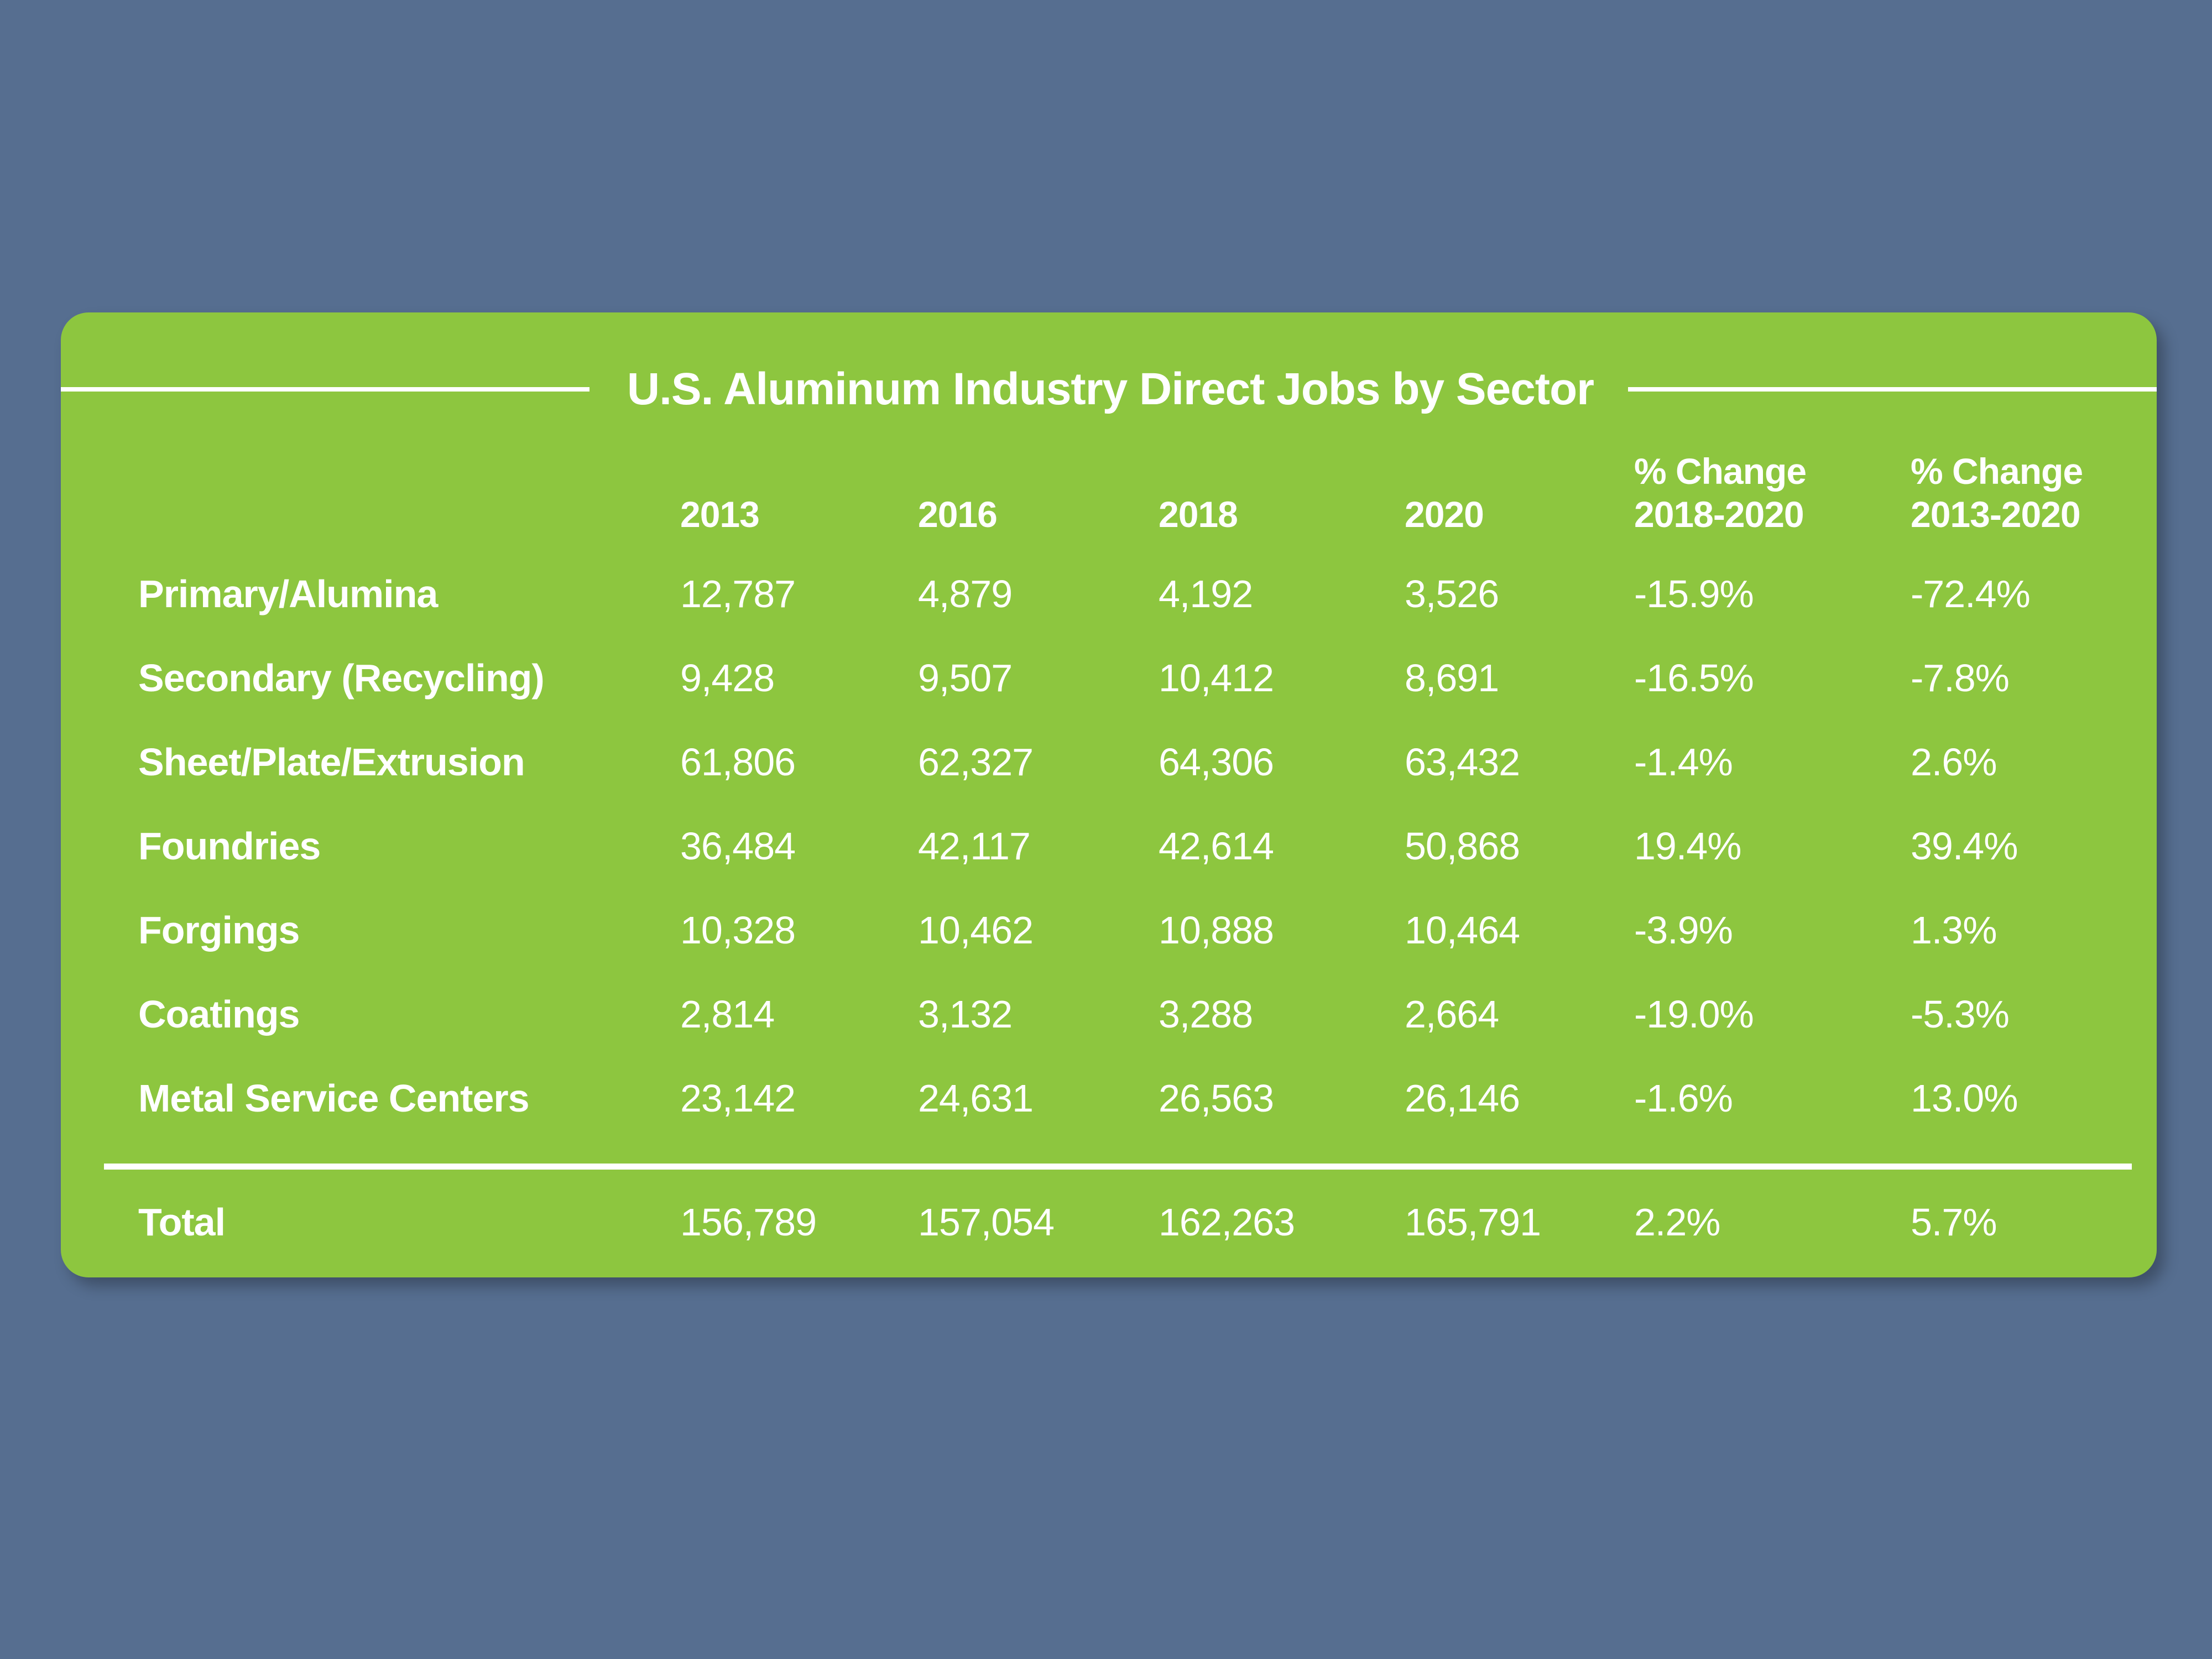 Image resolution: width=2212 pixels, height=1659 pixels. Describe the element at coordinates (1893, 390) in the screenshot. I see `title-rule-right` at that location.